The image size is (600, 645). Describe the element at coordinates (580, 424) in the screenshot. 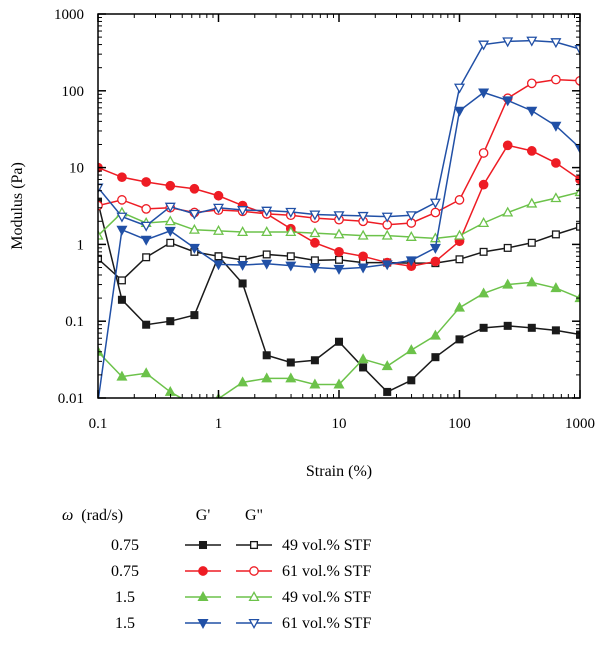

I see `x-tick-label: 1000` at that location.